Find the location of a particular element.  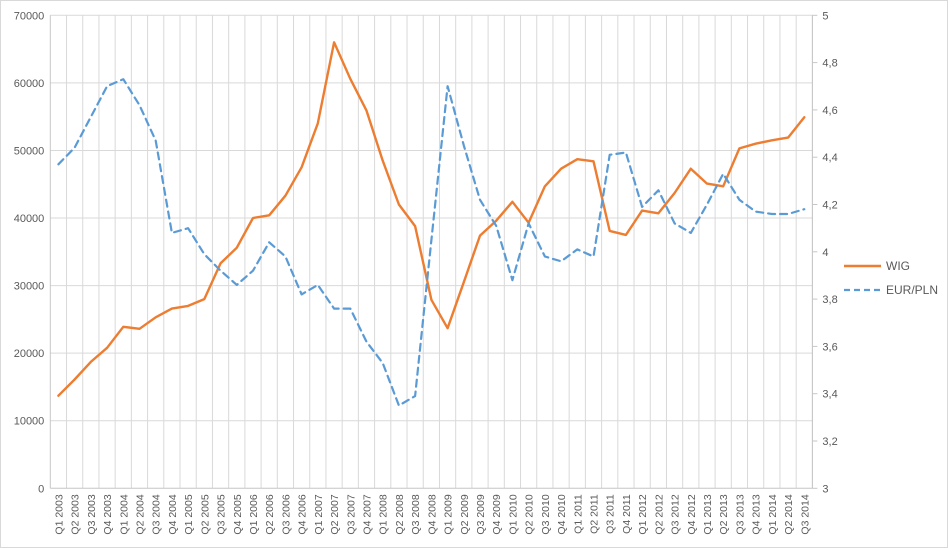

x-axis-category-label: Q1 2007 is located at coordinates (319, 514).